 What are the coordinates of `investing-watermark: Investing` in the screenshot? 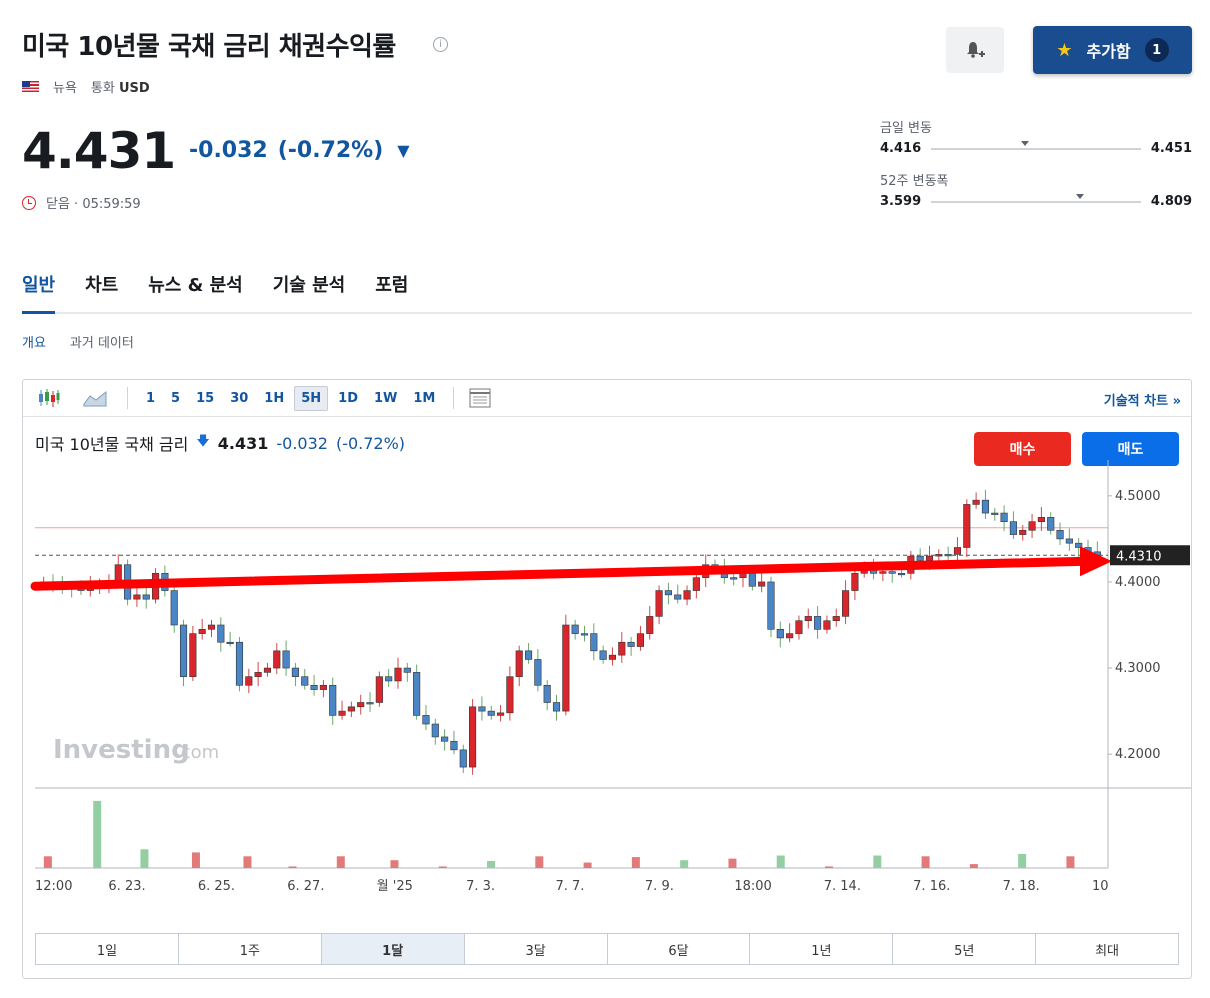 It's located at (121, 750).